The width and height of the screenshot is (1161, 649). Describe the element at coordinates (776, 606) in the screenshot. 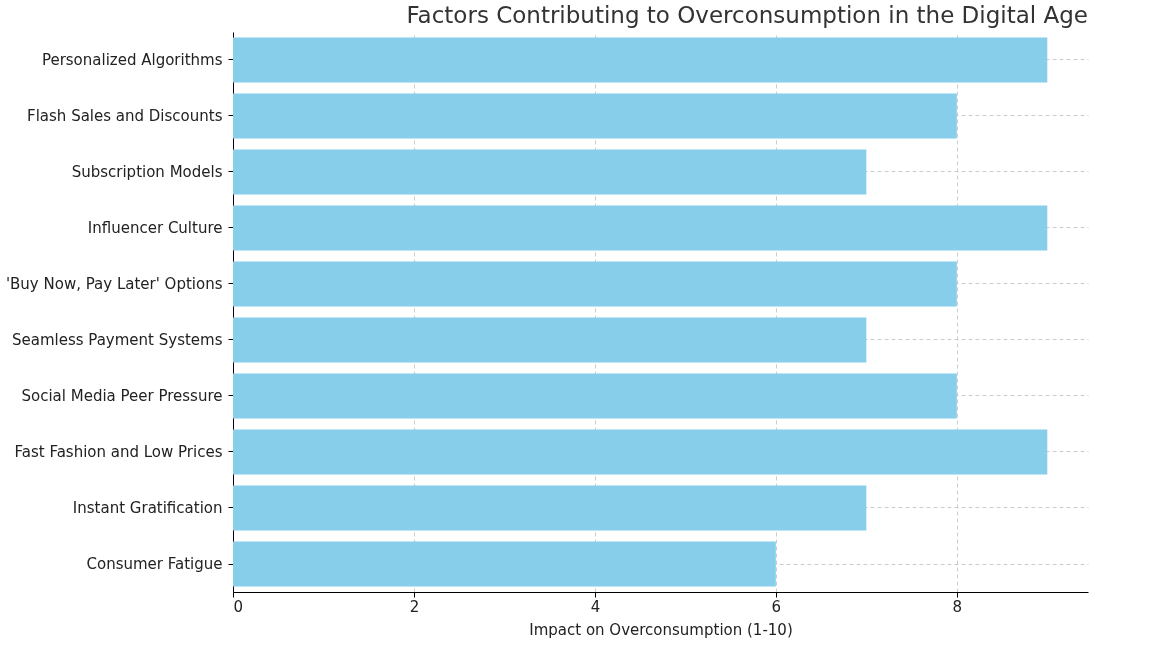

I see `x-tick-label: 6` at that location.